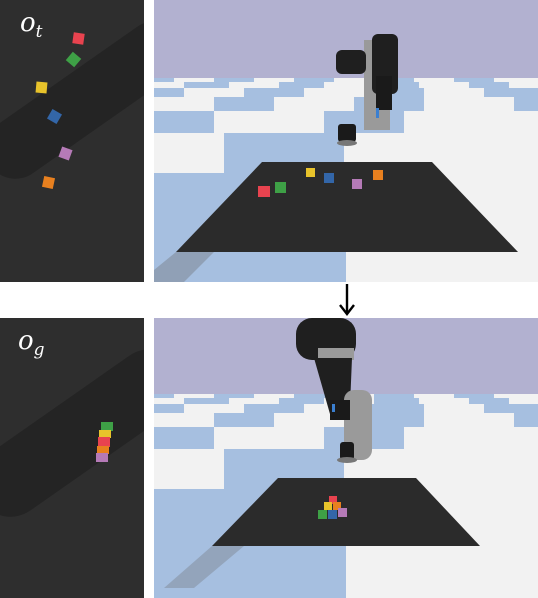 Image resolution: width=538 pixels, height=598 pixels. What do you see at coordinates (72, 433) in the screenshot?
I see `arm-shadow` at bounding box center [72, 433].